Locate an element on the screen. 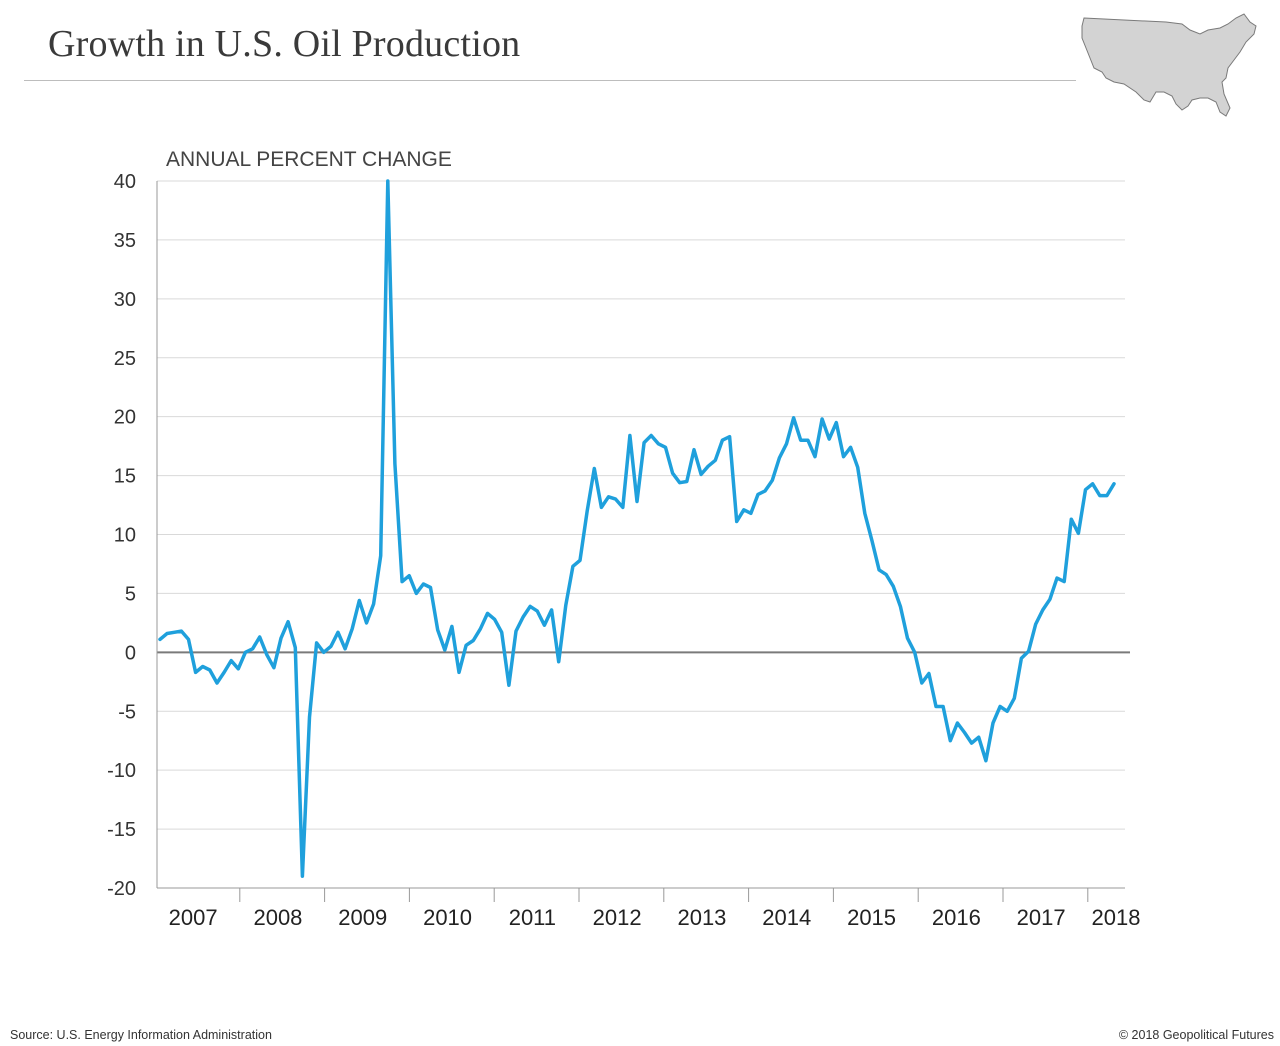 The height and width of the screenshot is (1046, 1280). y-tick-label: 15 is located at coordinates (125, 477).